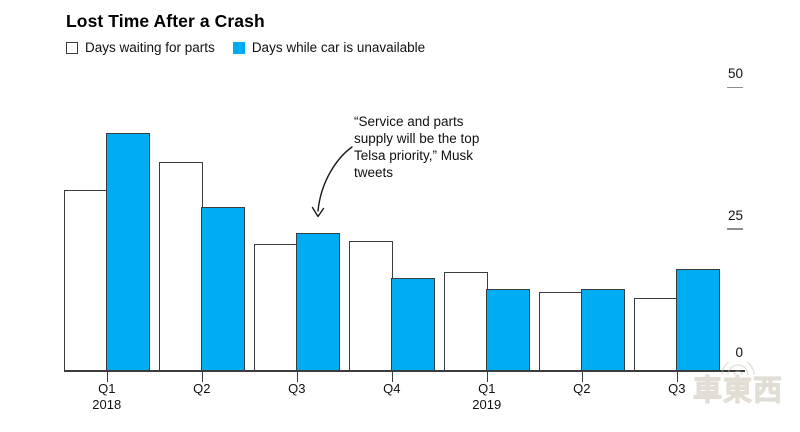 The width and height of the screenshot is (800, 432). I want to click on bar-days-waiting-for-parts-q3-2018, so click(276, 307).